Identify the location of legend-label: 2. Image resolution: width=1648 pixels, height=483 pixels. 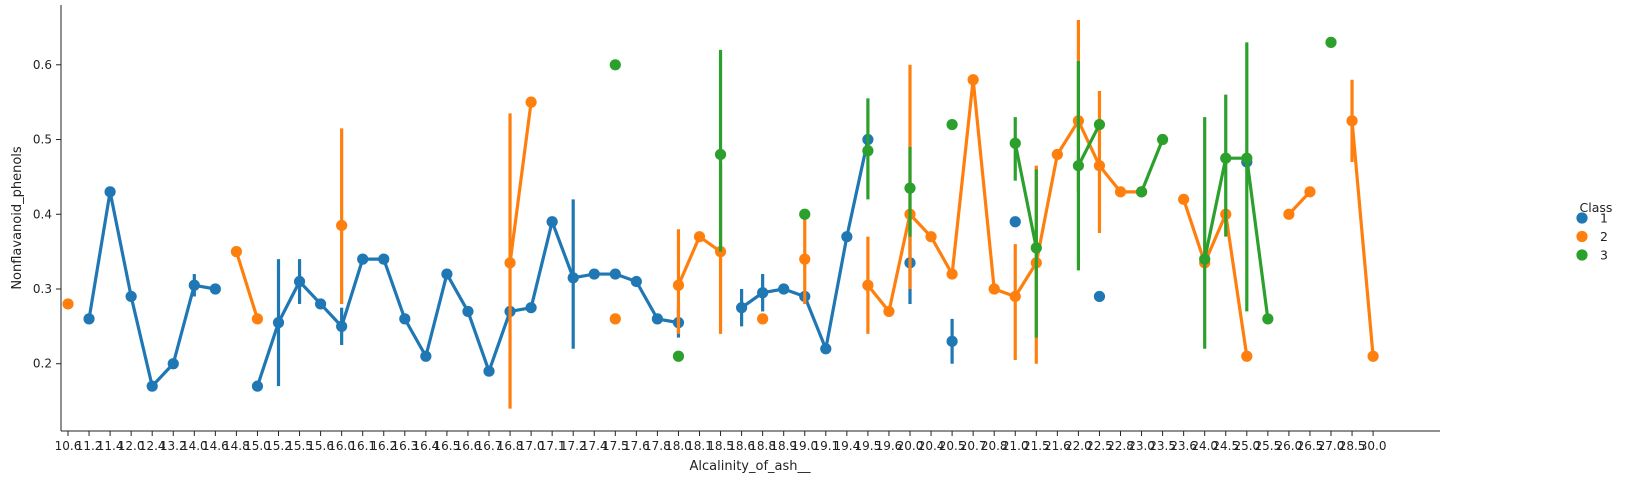
(1604, 236).